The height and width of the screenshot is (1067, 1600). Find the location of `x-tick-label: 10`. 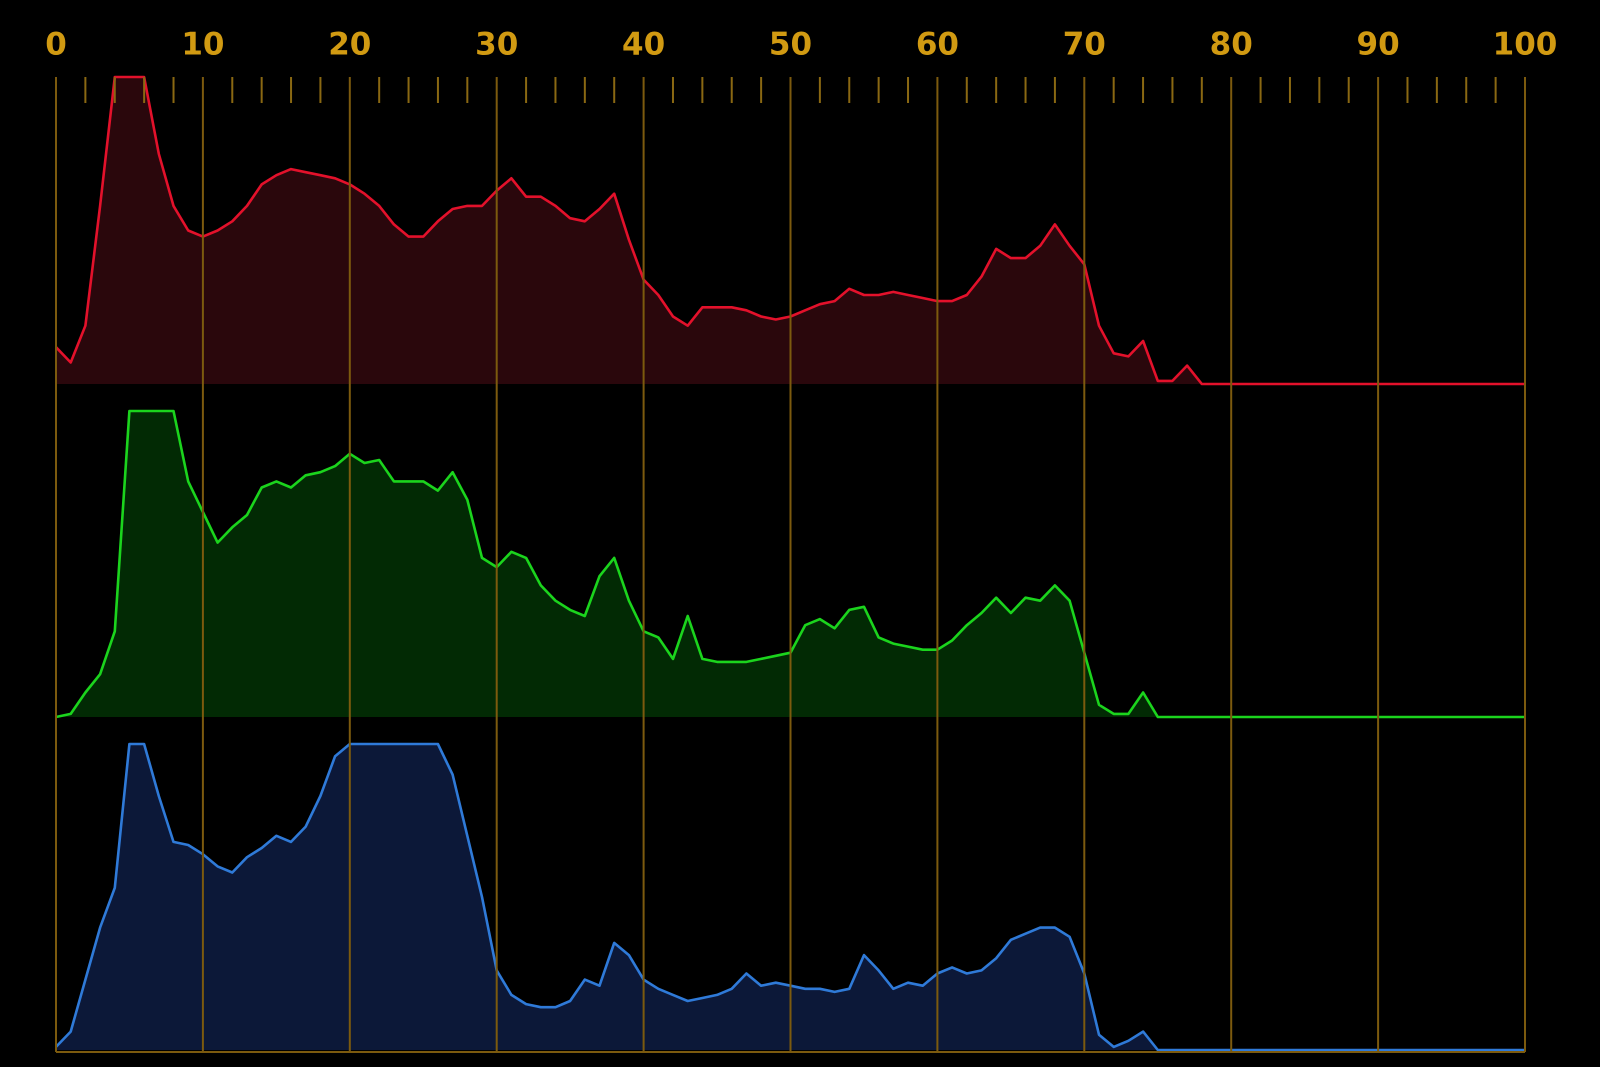

x-tick-label: 10 is located at coordinates (202, 45).